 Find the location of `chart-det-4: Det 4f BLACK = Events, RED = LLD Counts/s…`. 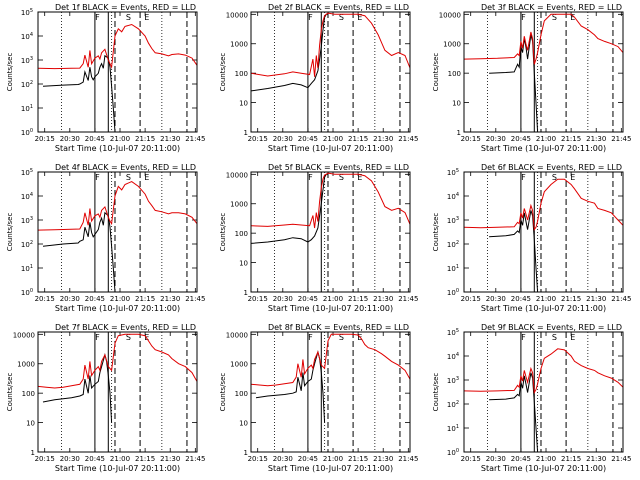

chart-det-4: Det 4f BLACK = Events, RED = LLD Counts/s… is located at coordinates (105, 238).